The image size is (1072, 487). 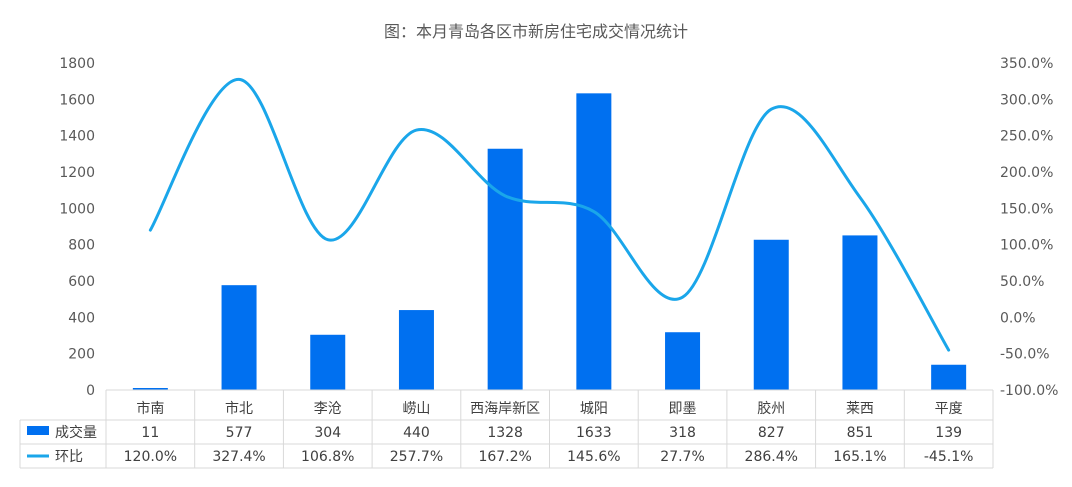 What do you see at coordinates (77, 100) in the screenshot?
I see `left-axis-tick-label: 1600` at bounding box center [77, 100].